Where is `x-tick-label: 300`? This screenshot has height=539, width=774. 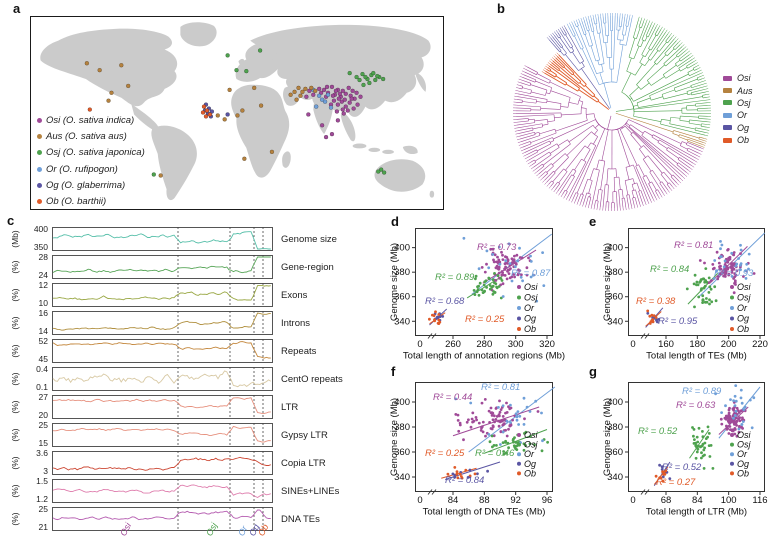 x-tick-label: 300 is located at coordinates (516, 344).